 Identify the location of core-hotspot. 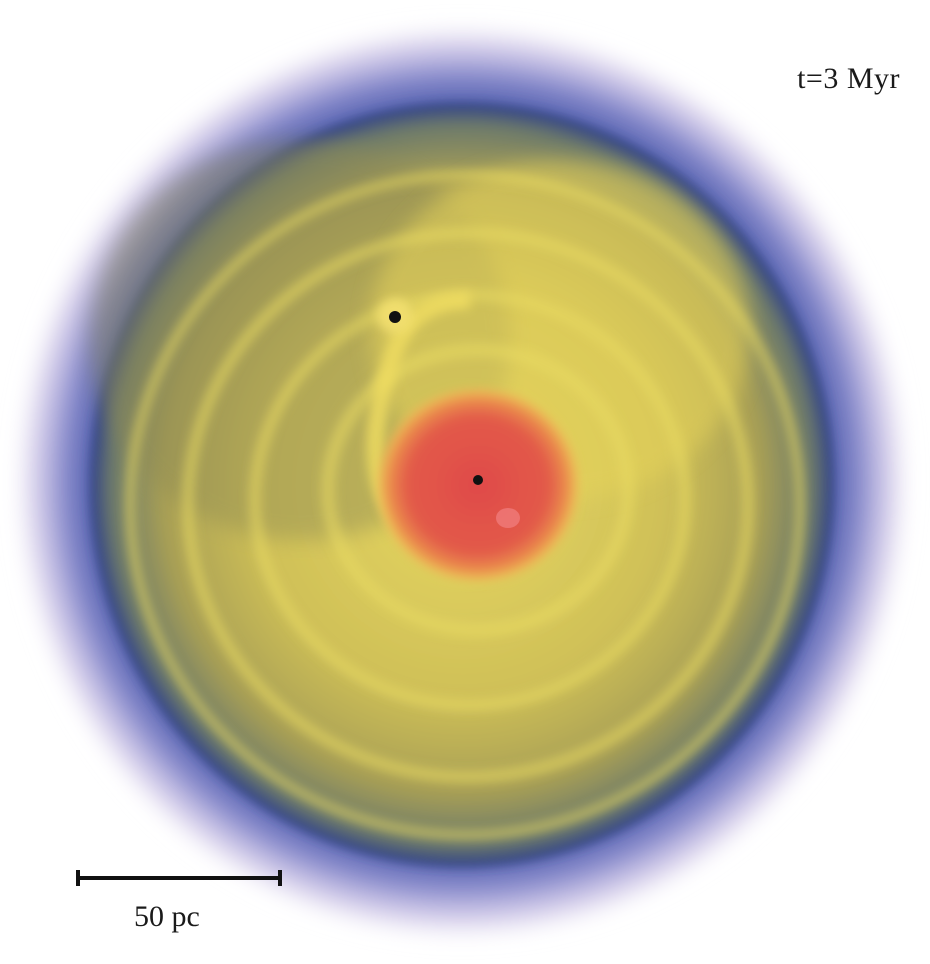
(508, 518).